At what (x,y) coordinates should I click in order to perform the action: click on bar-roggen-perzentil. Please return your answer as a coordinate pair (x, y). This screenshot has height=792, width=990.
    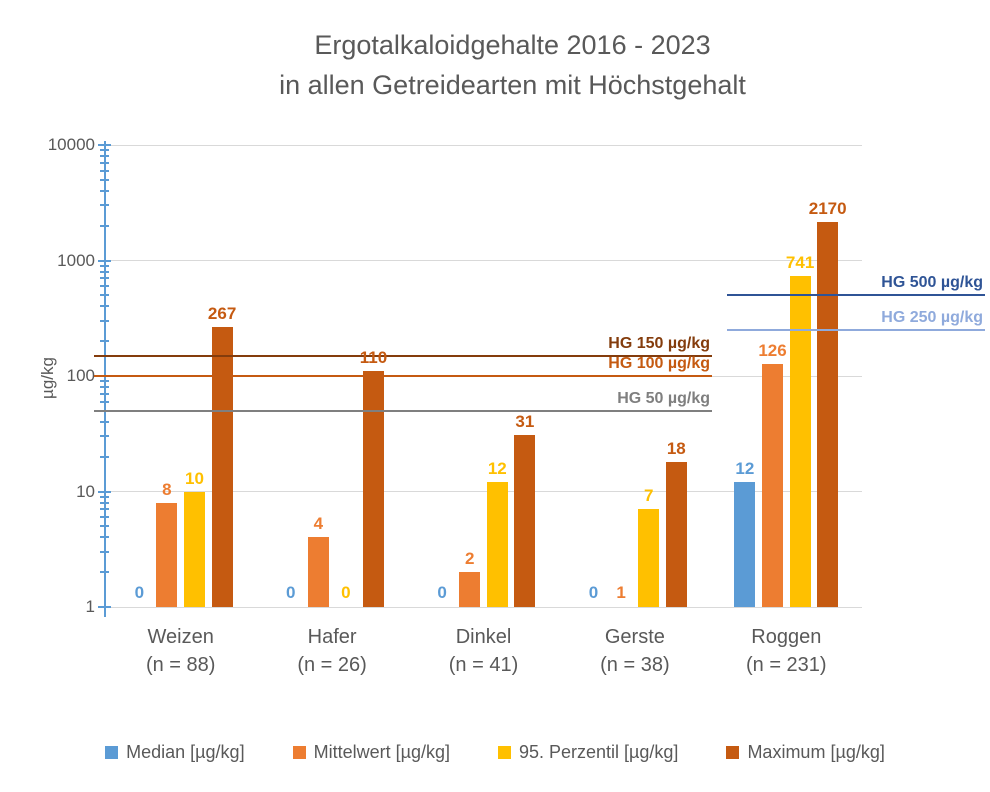
    Looking at the image, I should click on (800, 441).